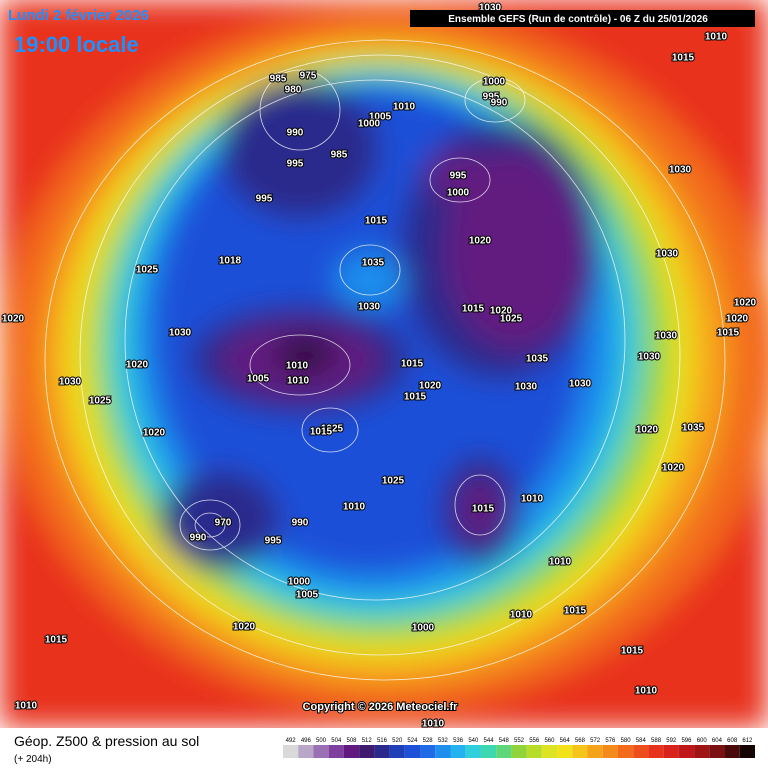 This screenshot has height=768, width=768. I want to click on colorbar-label: 496, so click(306, 741).